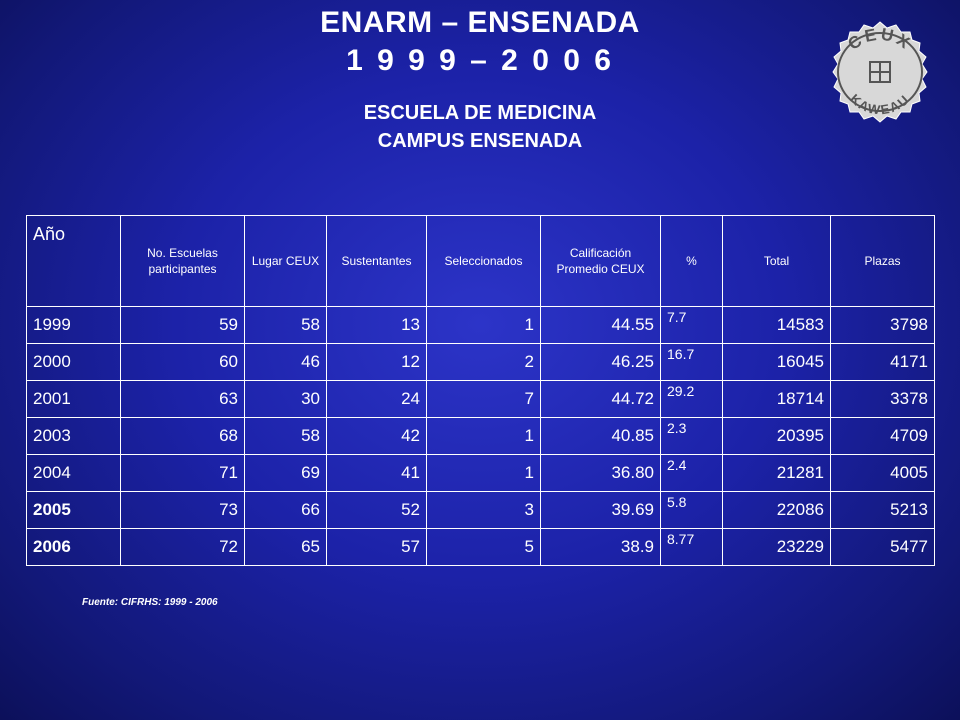  Describe the element at coordinates (376, 362) in the screenshot. I see `cell-candidates: 12` at that location.